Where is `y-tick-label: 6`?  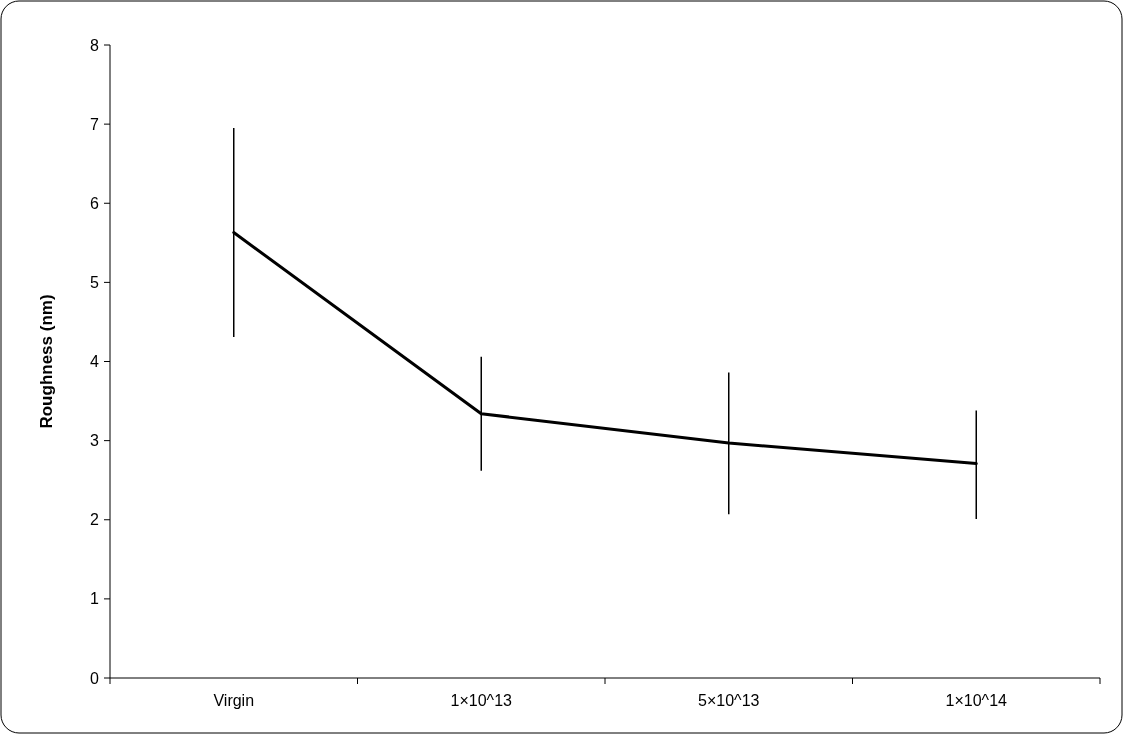 y-tick-label: 6 is located at coordinates (95, 203).